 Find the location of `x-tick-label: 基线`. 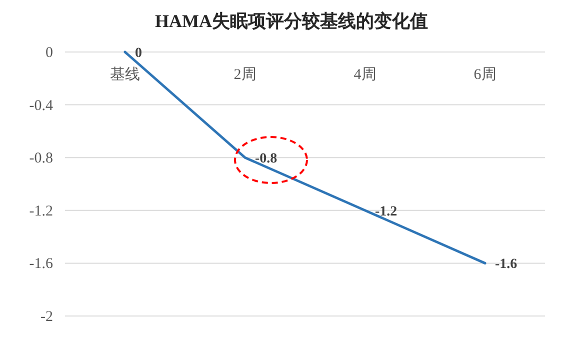

x-tick-label: 基线 is located at coordinates (125, 74).